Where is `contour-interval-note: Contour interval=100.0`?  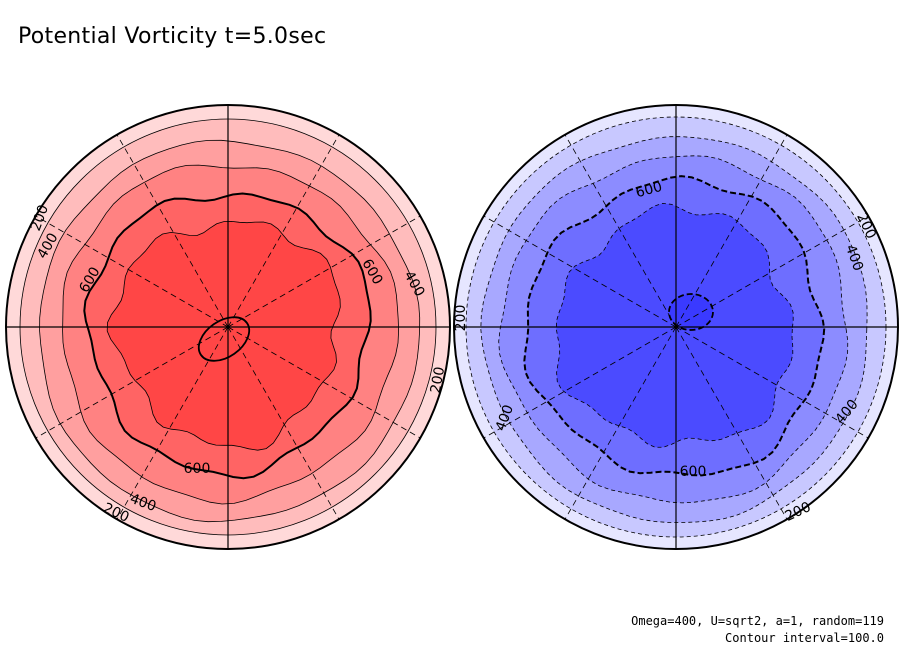
contour-interval-note: Contour interval=100.0 is located at coordinates (804, 638).